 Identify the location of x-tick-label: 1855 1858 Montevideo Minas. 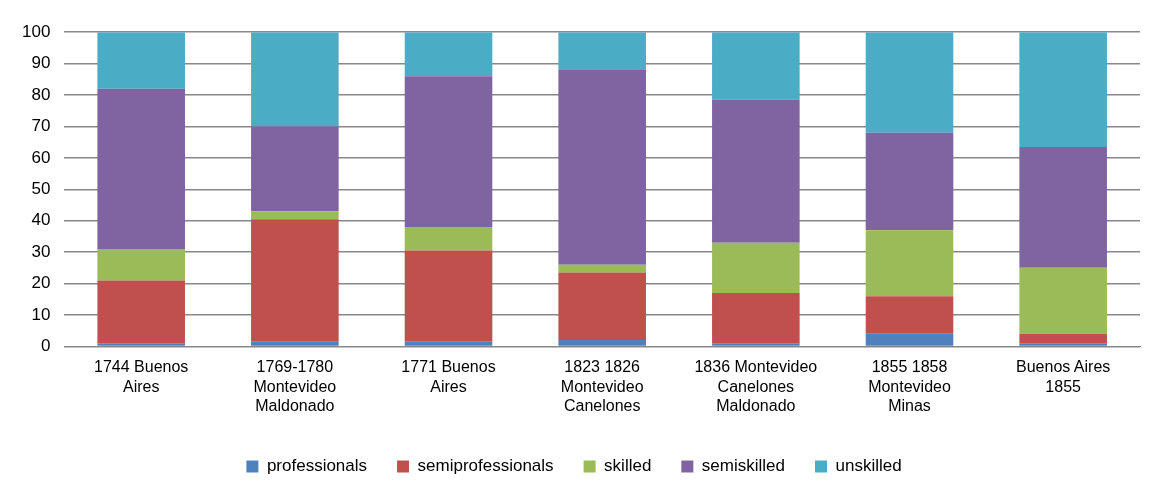
(909, 386).